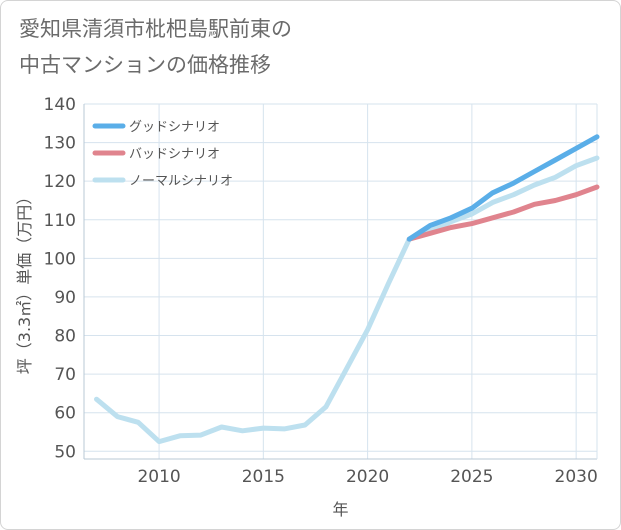 This screenshot has height=530, width=621. What do you see at coordinates (60, 144) in the screenshot?
I see `y-tick-label-130: 130` at bounding box center [60, 144].